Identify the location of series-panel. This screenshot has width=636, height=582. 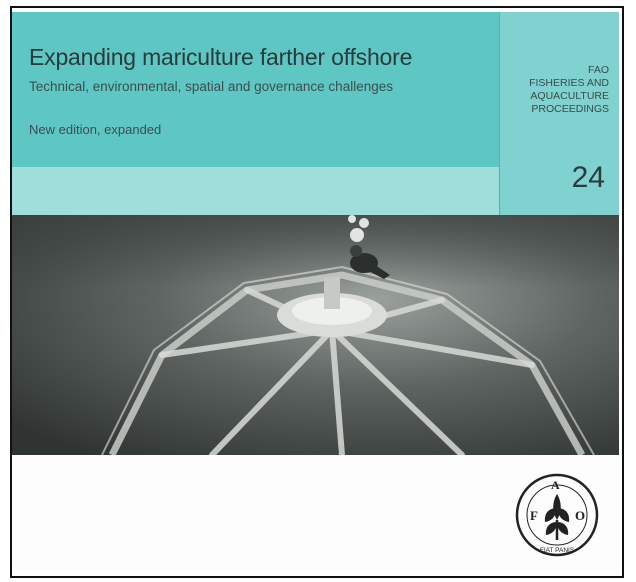
(559, 113).